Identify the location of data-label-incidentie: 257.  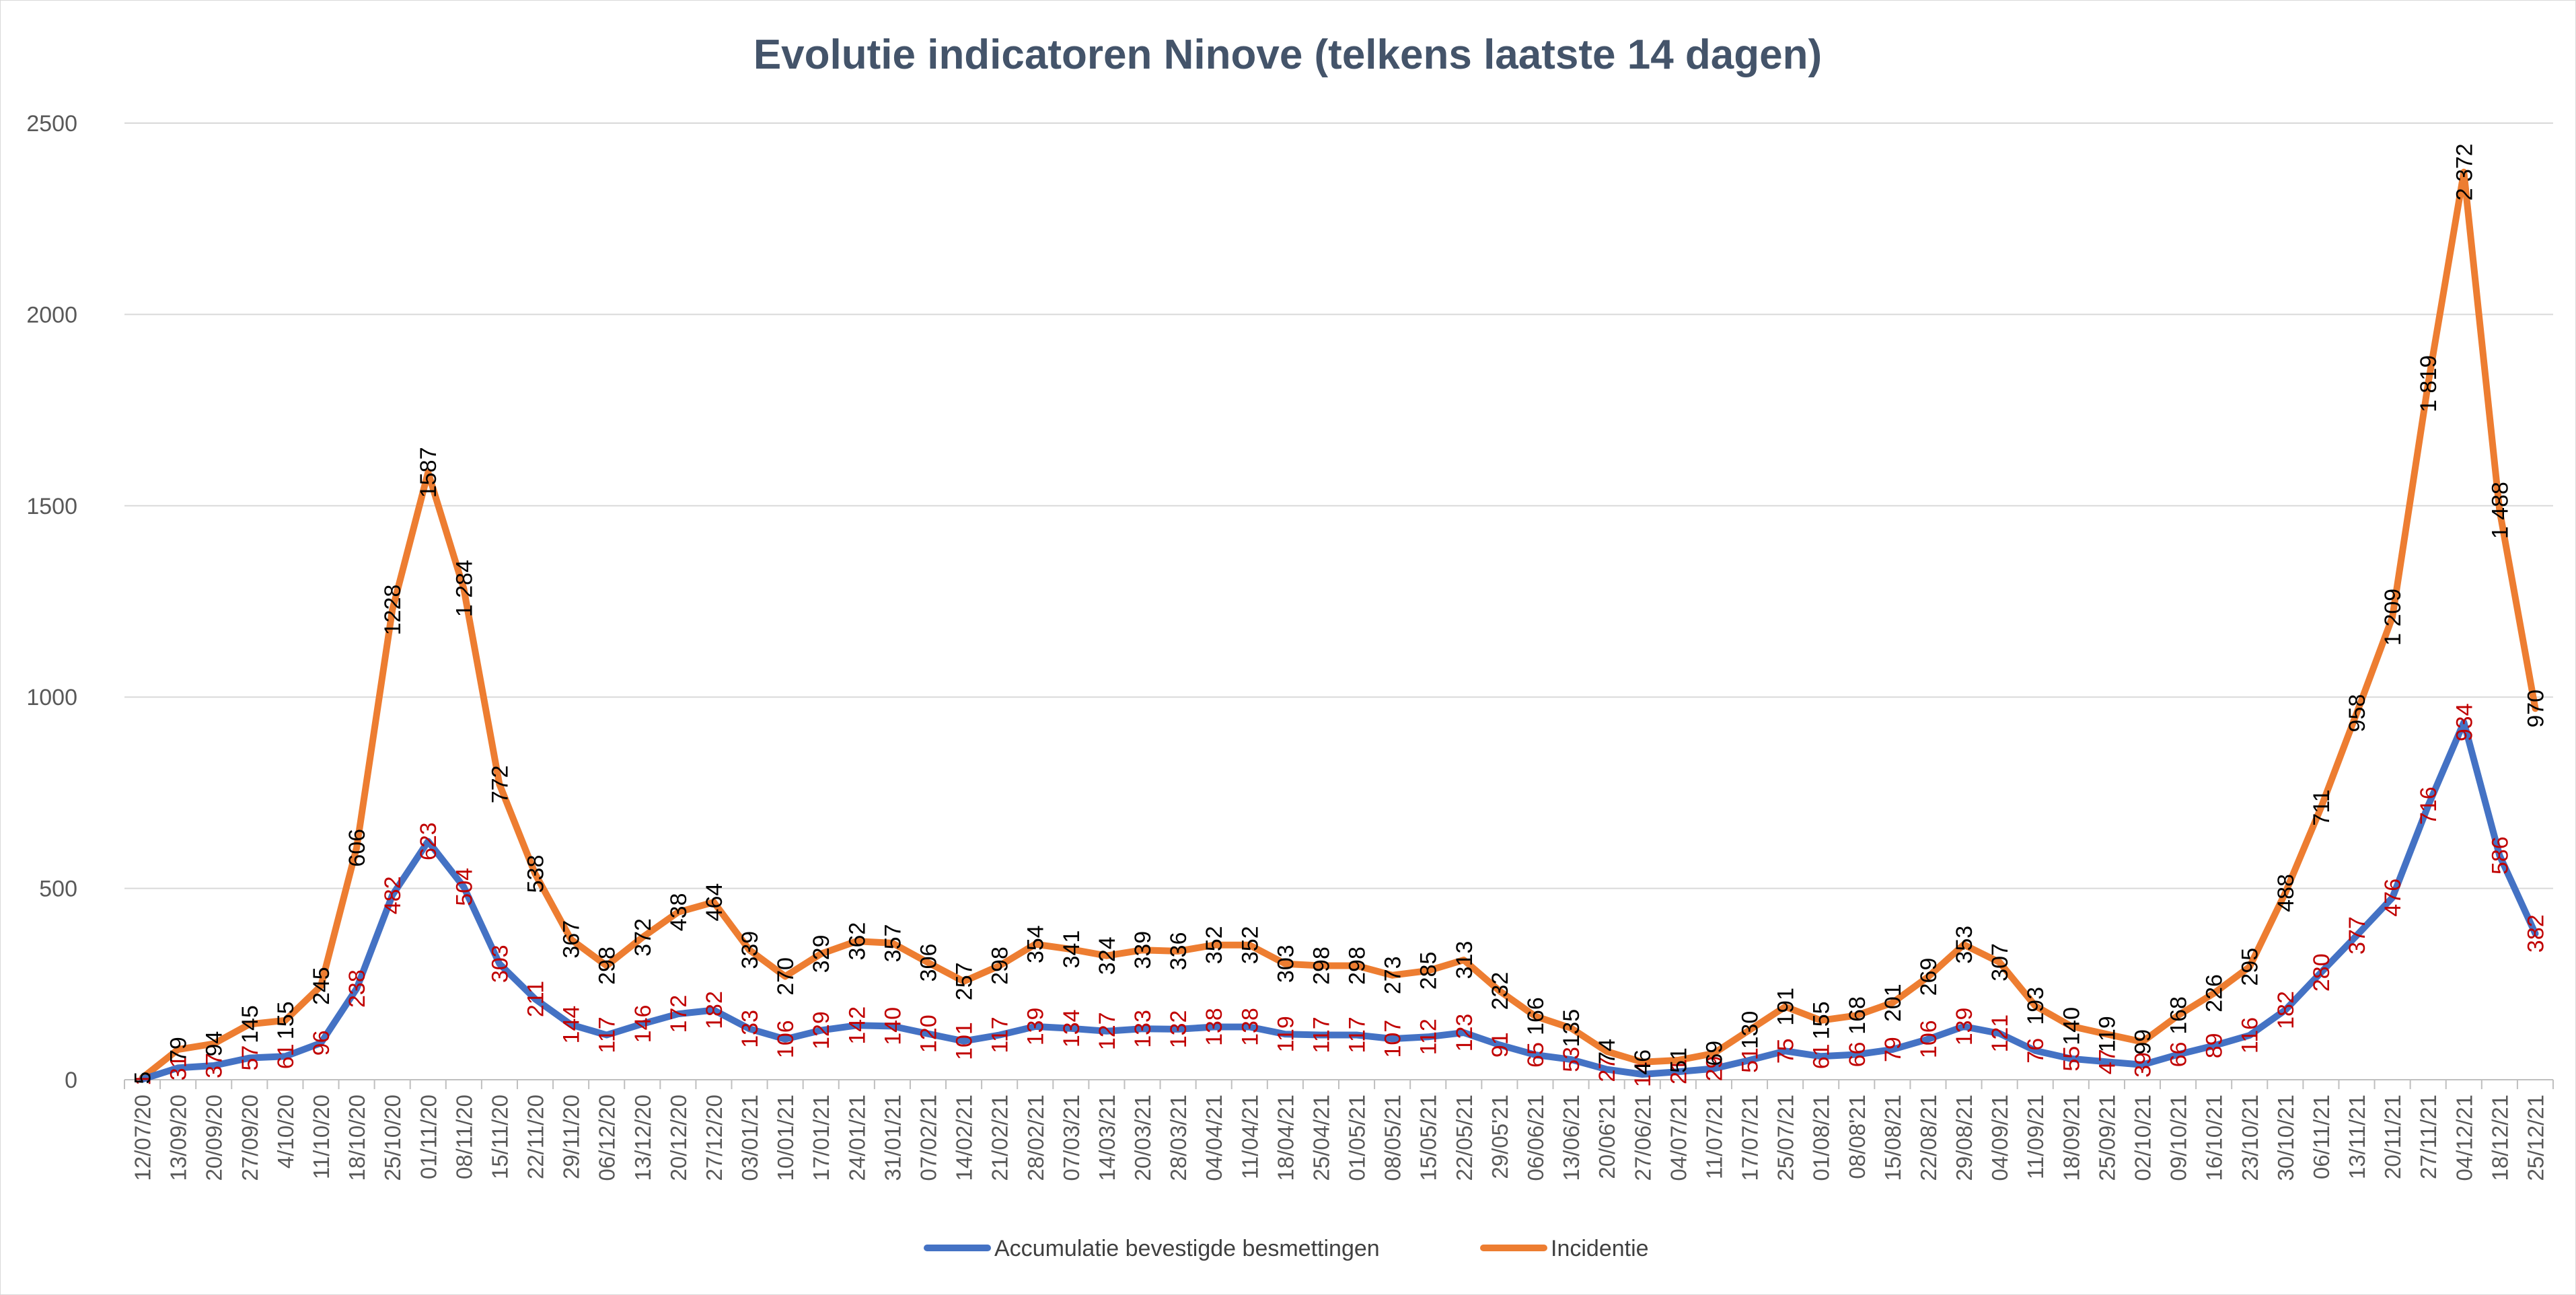
(965, 981).